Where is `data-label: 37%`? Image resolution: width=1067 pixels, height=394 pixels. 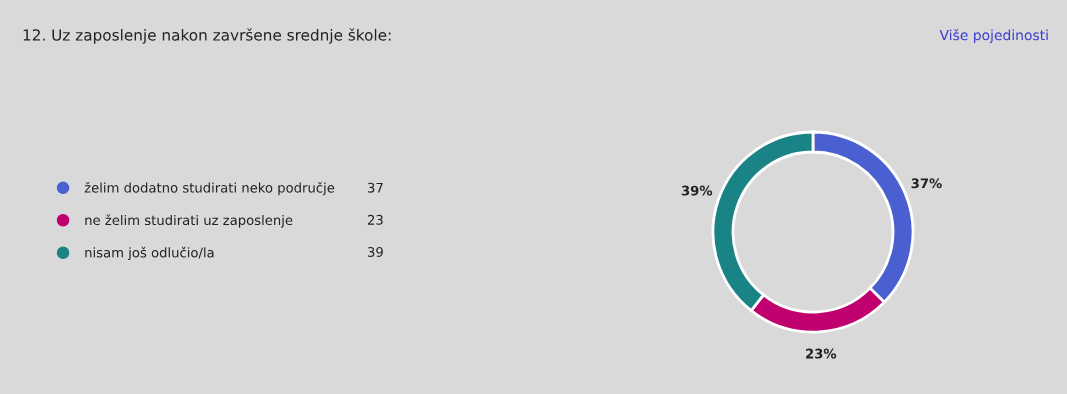 data-label: 37% is located at coordinates (926, 183).